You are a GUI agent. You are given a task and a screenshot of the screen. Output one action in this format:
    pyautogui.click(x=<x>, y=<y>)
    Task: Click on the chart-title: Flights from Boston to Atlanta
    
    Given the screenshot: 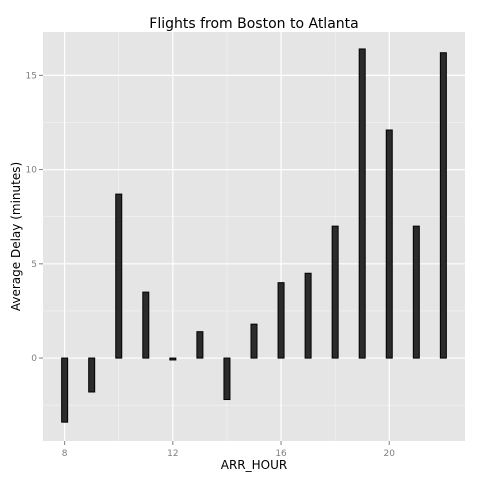 What is the action you would take?
    pyautogui.click(x=253, y=24)
    